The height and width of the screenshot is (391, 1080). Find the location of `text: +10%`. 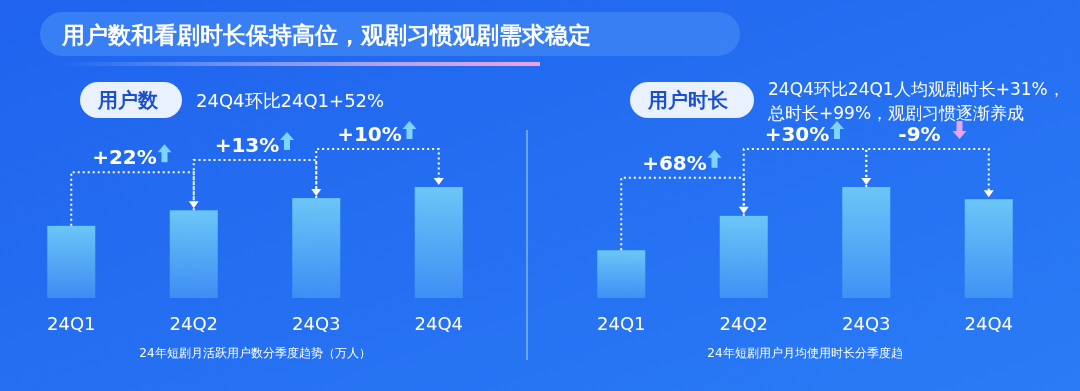

text: +10% is located at coordinates (369, 134).